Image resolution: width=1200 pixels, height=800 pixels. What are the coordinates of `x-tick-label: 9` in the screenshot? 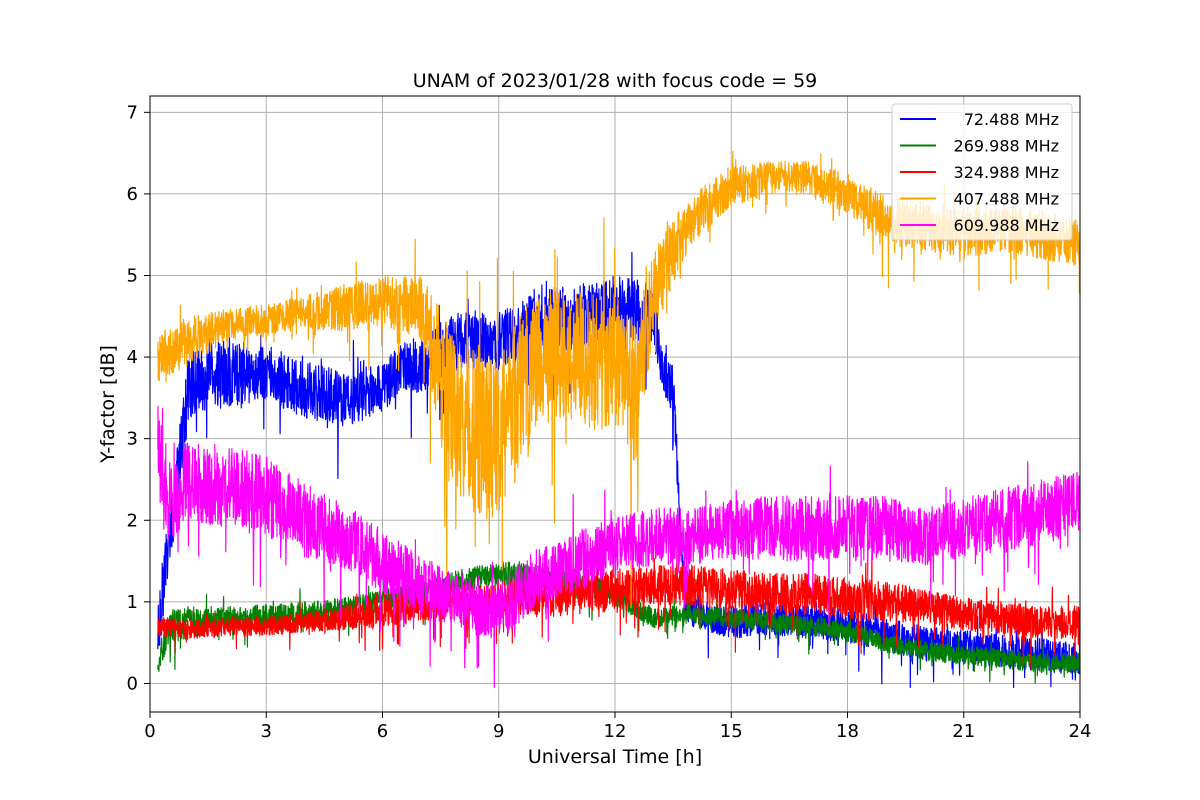 It's located at (498, 731).